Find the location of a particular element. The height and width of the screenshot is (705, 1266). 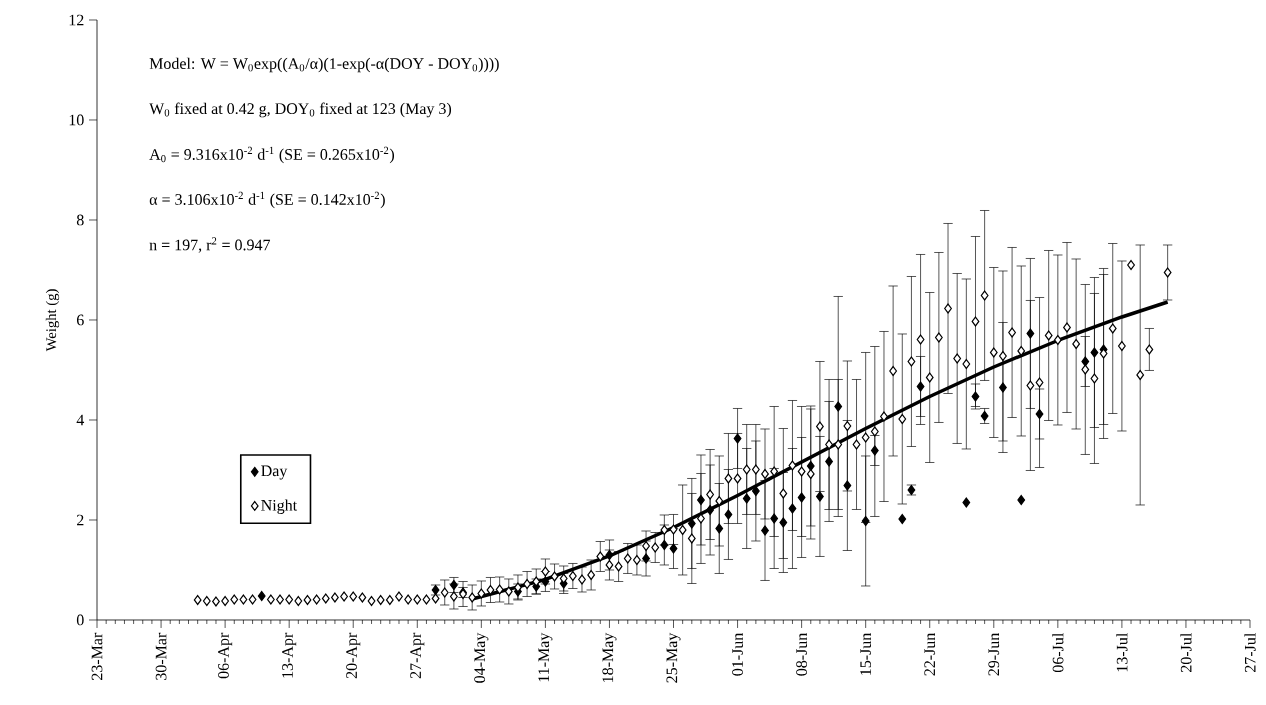

text: A$_{0}$ = 9.316x10$^{-2}$ d$^{-1}$ (SE = 0.265x10$^{-2}$) is located at coordinates (272, 155).